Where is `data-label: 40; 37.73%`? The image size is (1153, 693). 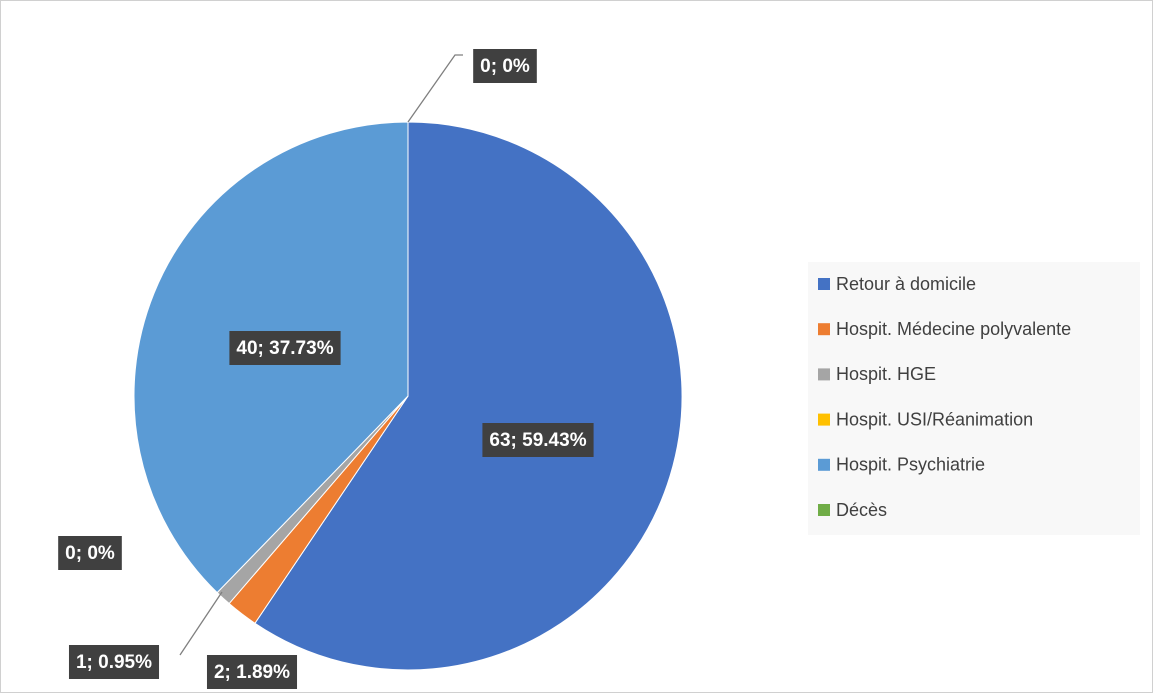
data-label: 40; 37.73% is located at coordinates (284, 348).